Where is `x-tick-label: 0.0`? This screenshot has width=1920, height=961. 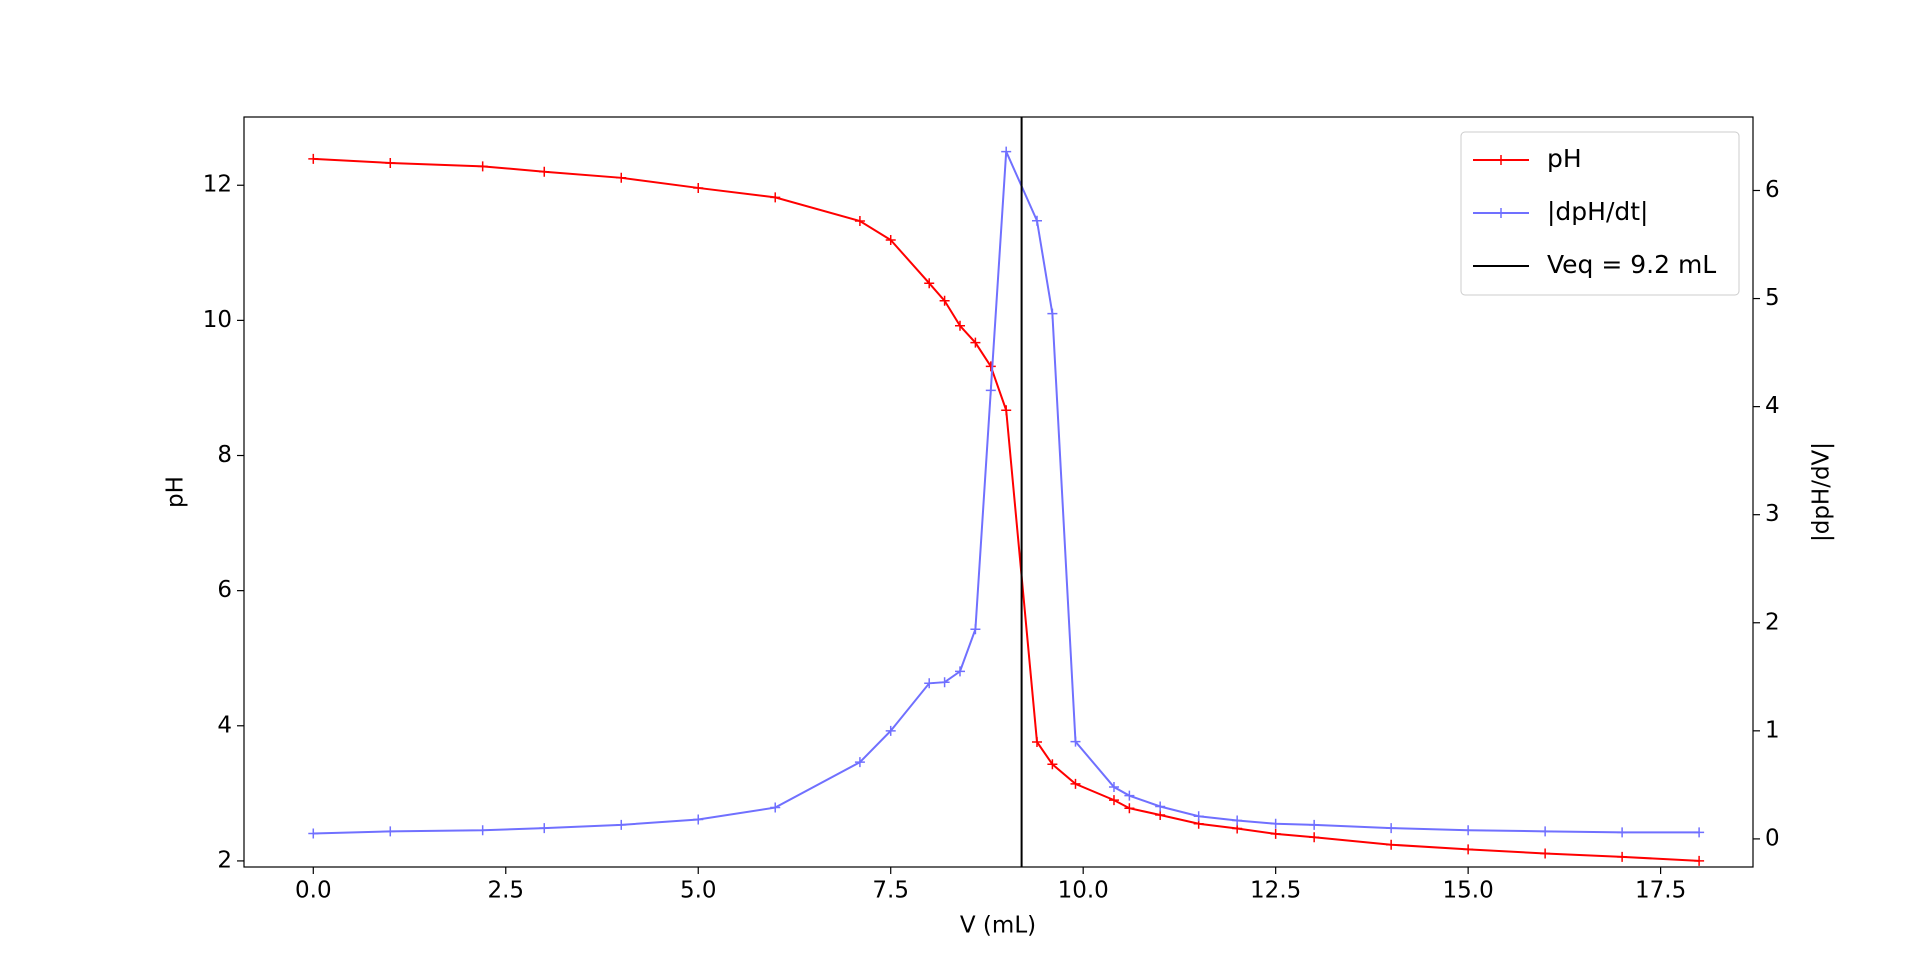 x-tick-label: 0.0 is located at coordinates (313, 891).